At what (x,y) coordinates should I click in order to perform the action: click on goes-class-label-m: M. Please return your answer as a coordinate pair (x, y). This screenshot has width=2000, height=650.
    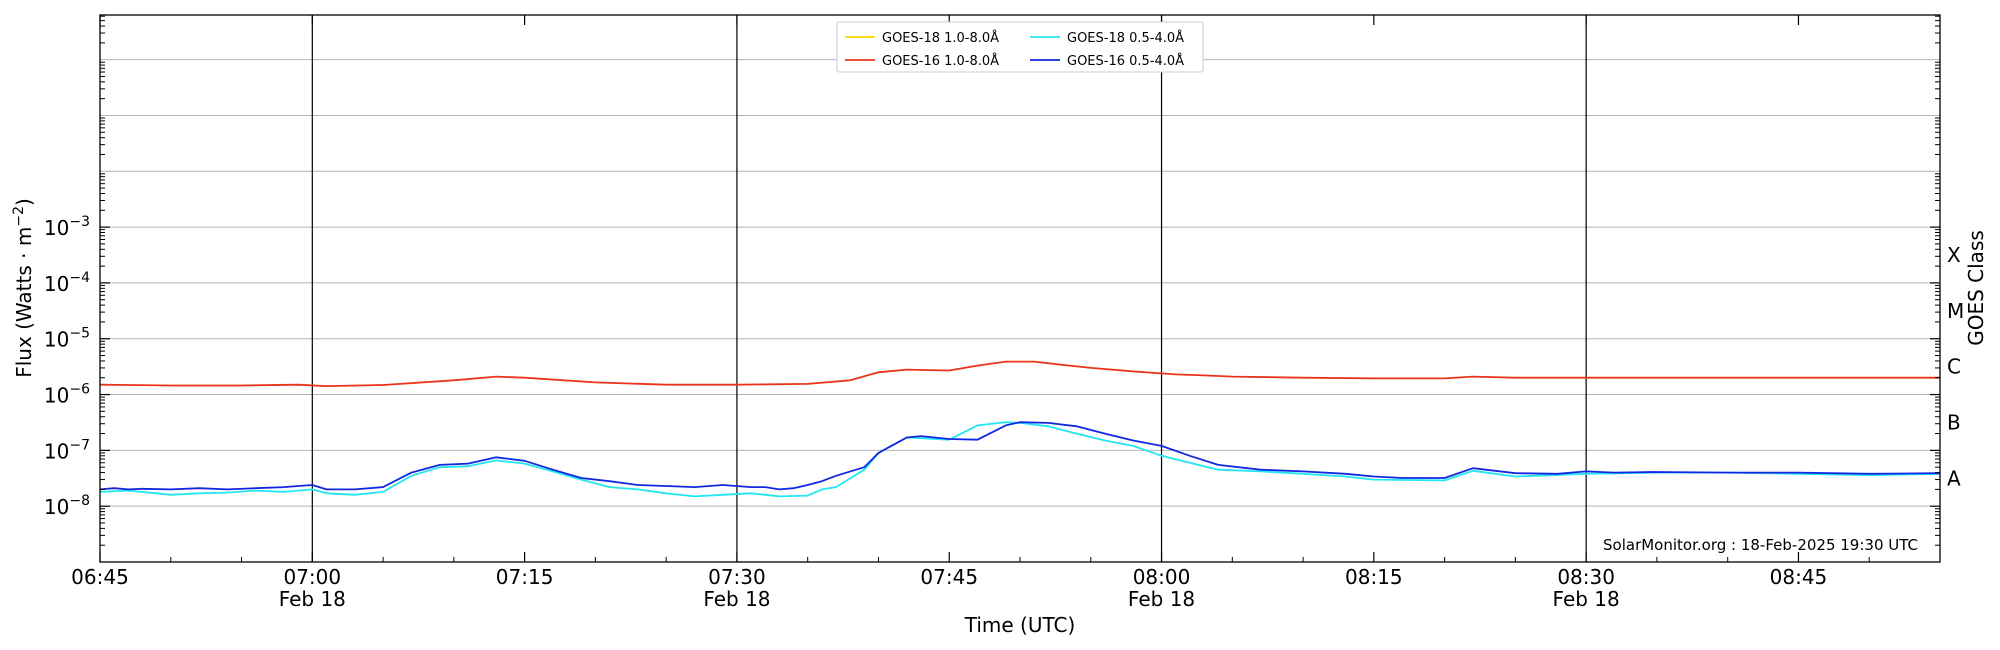
    Looking at the image, I should click on (1955, 311).